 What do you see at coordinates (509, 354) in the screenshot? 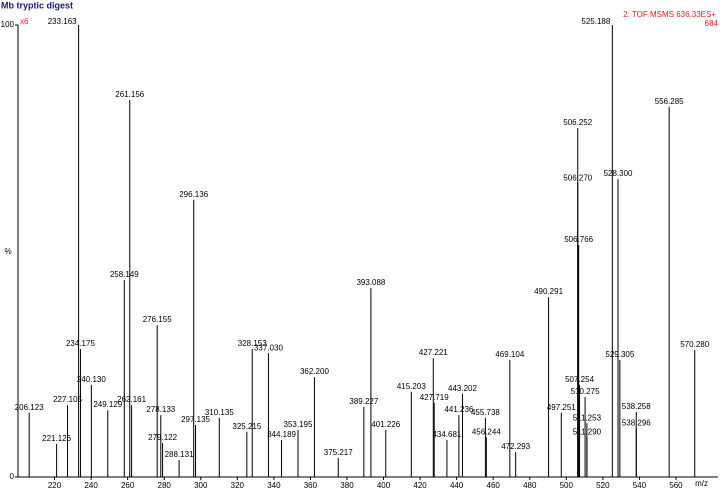
I see `peak-label: 469.104` at bounding box center [509, 354].